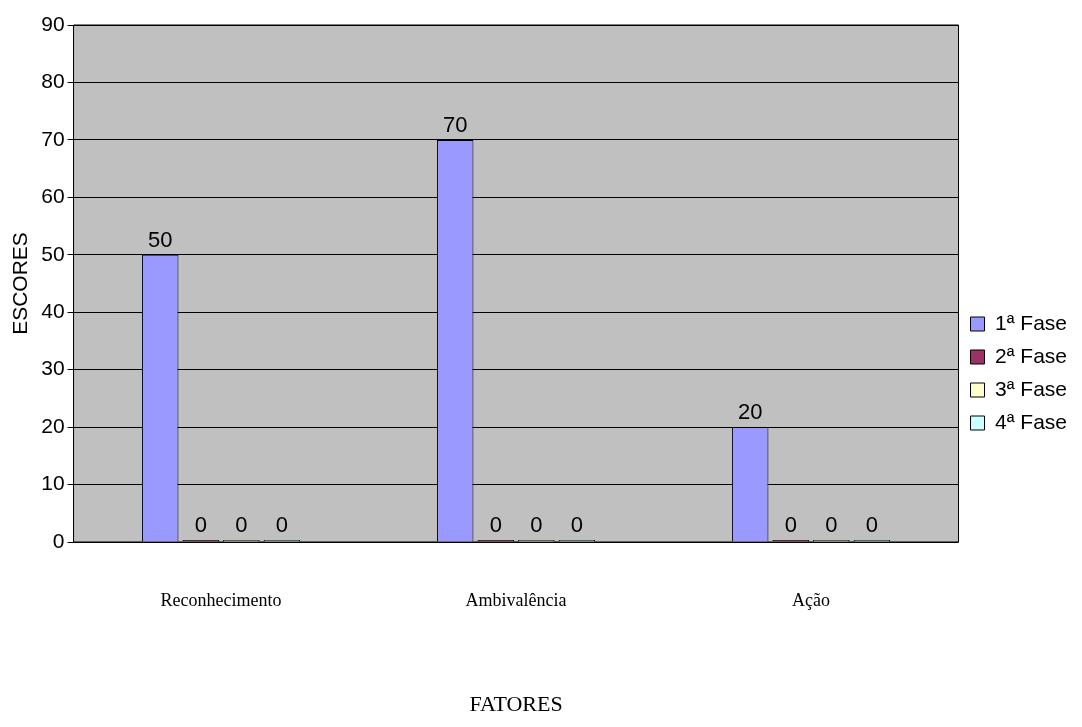 Image resolution: width=1082 pixels, height=727 pixels. Describe the element at coordinates (53, 138) in the screenshot. I see `y-tick-label: 70` at that location.